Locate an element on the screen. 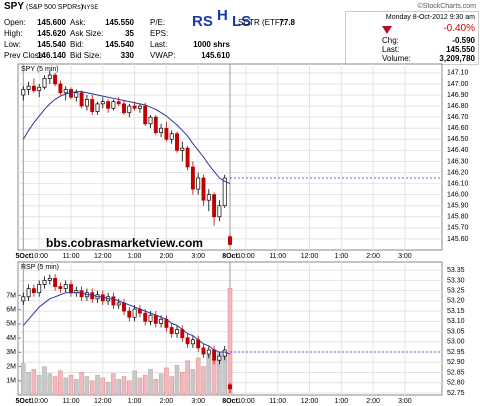  quote-value: 146.140 is located at coordinates (51, 55).